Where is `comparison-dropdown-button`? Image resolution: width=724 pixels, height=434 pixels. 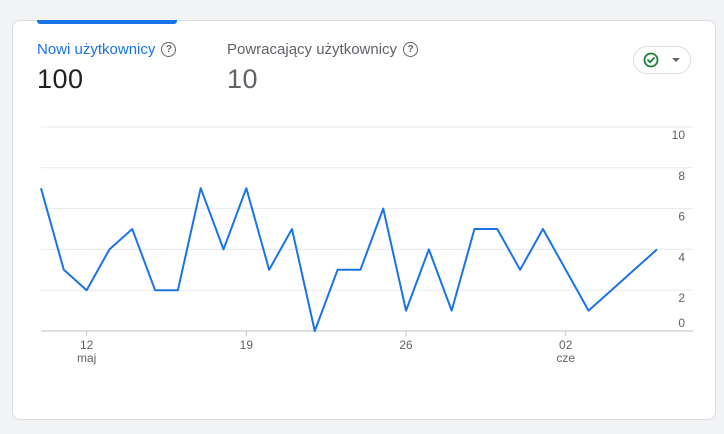 comparison-dropdown-button is located at coordinates (662, 60).